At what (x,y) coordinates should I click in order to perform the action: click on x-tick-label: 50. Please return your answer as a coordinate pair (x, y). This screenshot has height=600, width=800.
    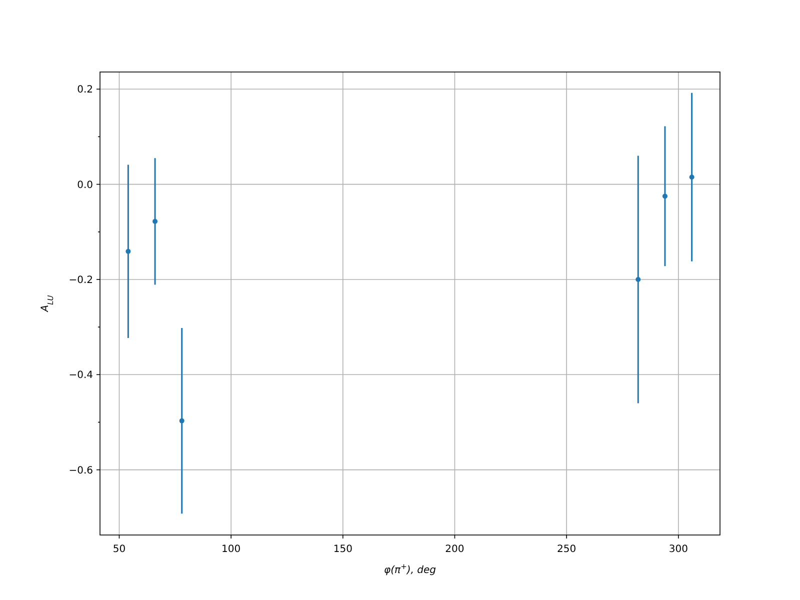
    Looking at the image, I should click on (119, 549).